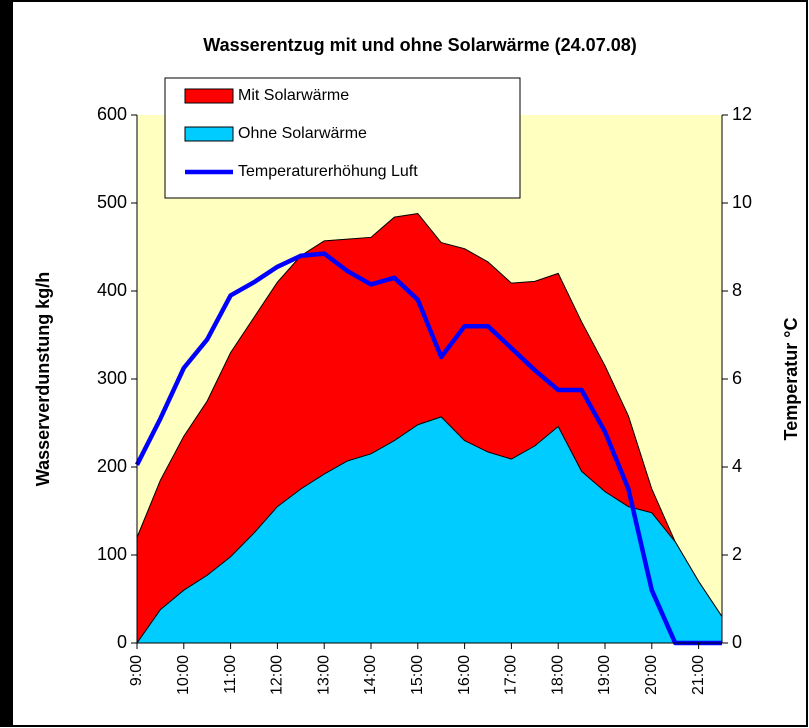 This screenshot has width=809, height=728. Describe the element at coordinates (112, 290) in the screenshot. I see `y-tick-label: 400` at that location.